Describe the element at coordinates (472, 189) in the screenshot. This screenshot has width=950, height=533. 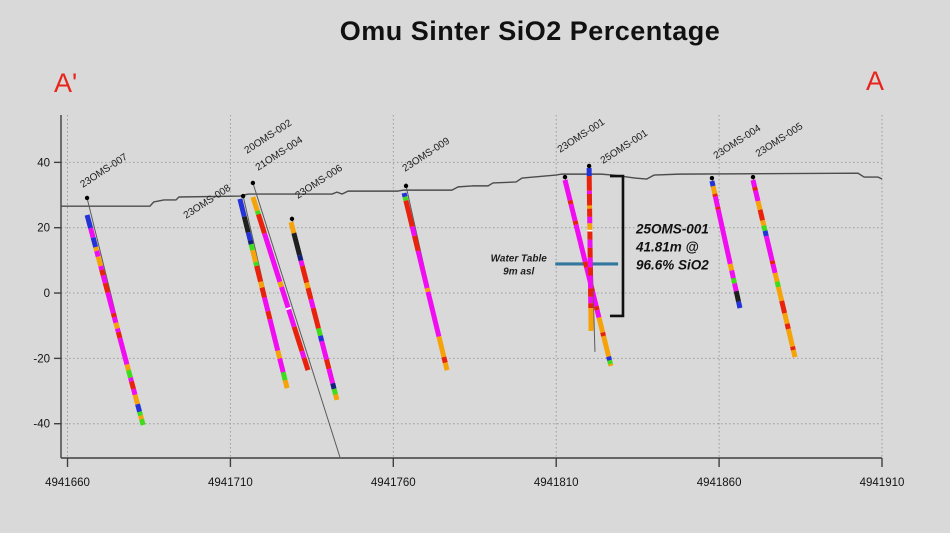
I see `surface-topography-line` at that location.